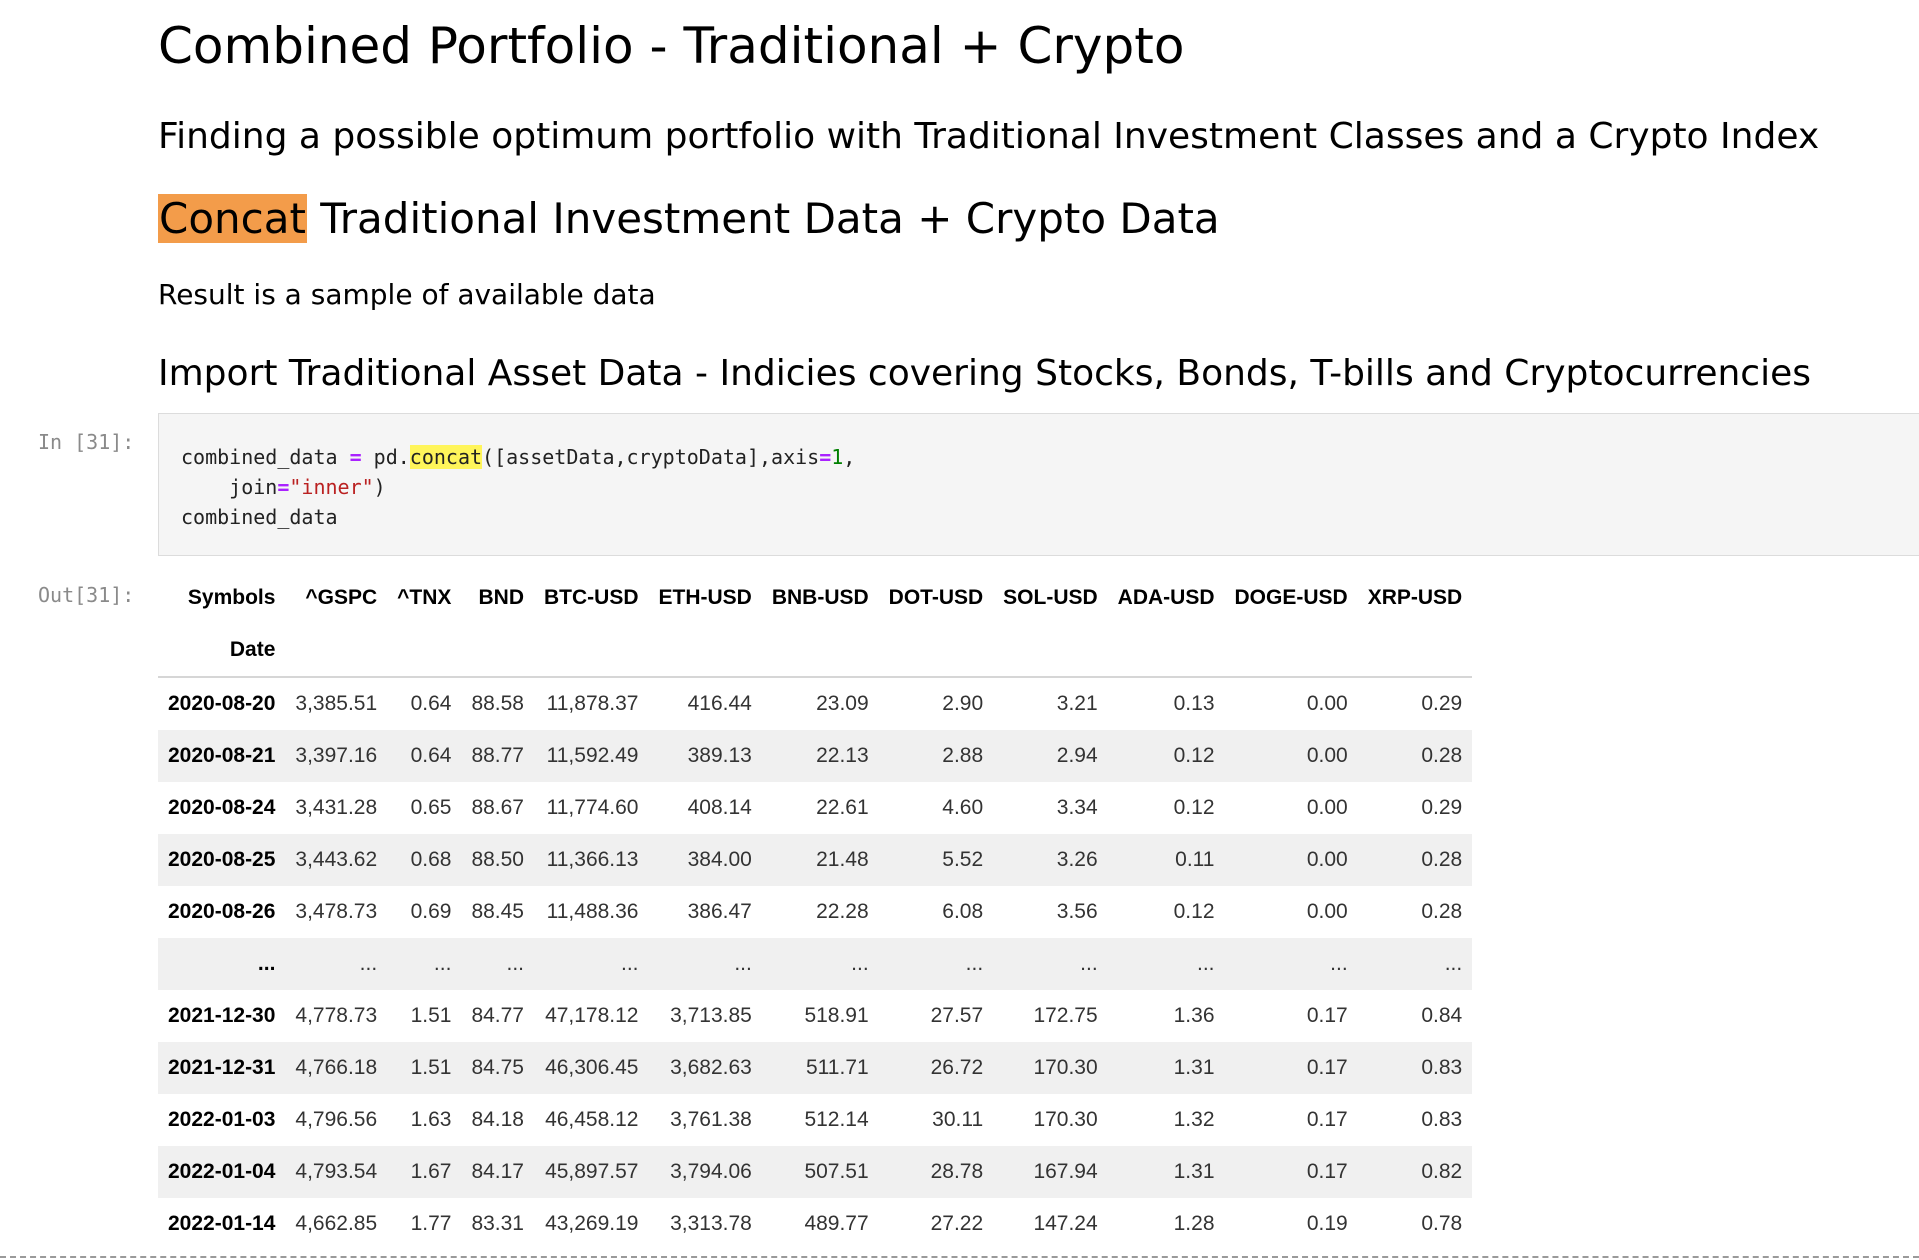 This screenshot has width=1919, height=1260. Describe the element at coordinates (1194, 1067) in the screenshot. I see `table-cell: 1.31` at that location.